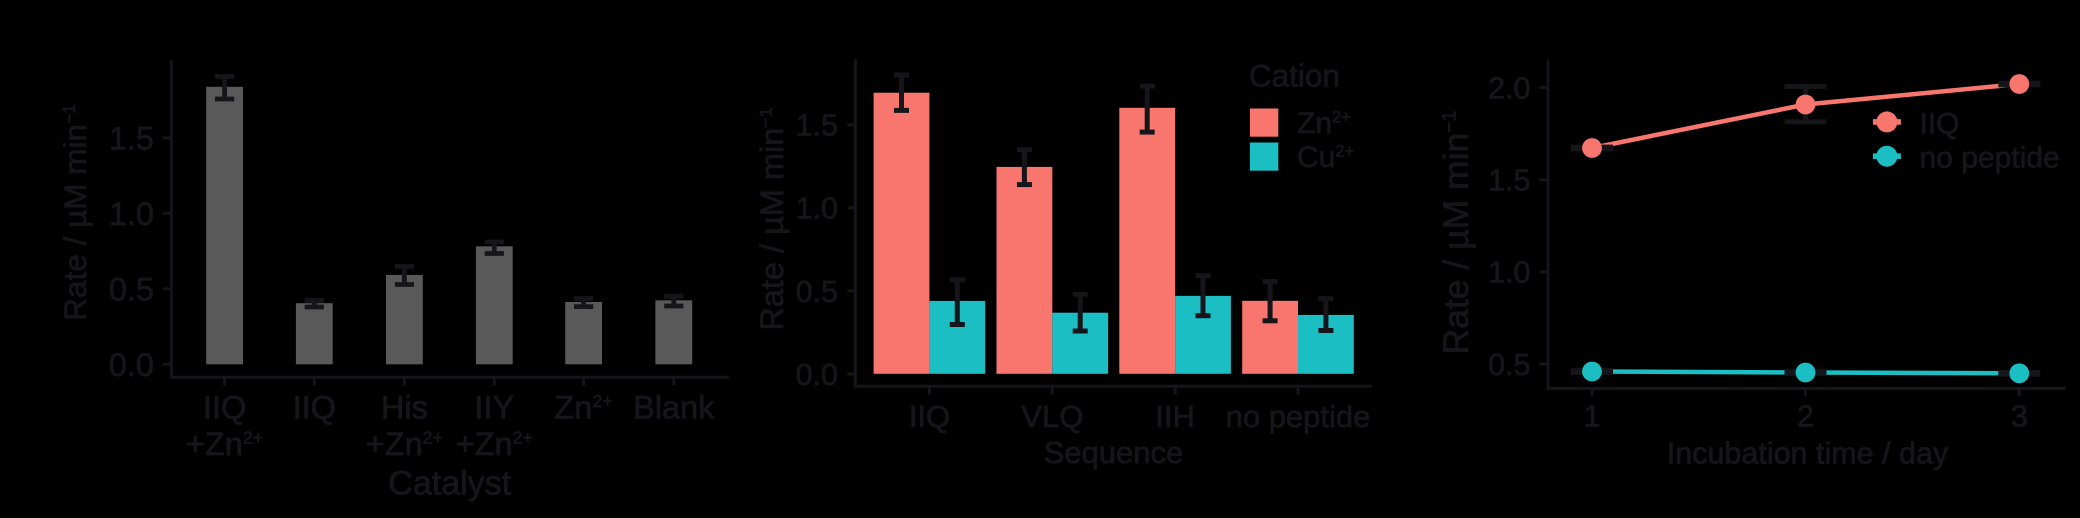  What do you see at coordinates (1509, 89) in the screenshot?
I see `svg-text: 2.0` at bounding box center [1509, 89].